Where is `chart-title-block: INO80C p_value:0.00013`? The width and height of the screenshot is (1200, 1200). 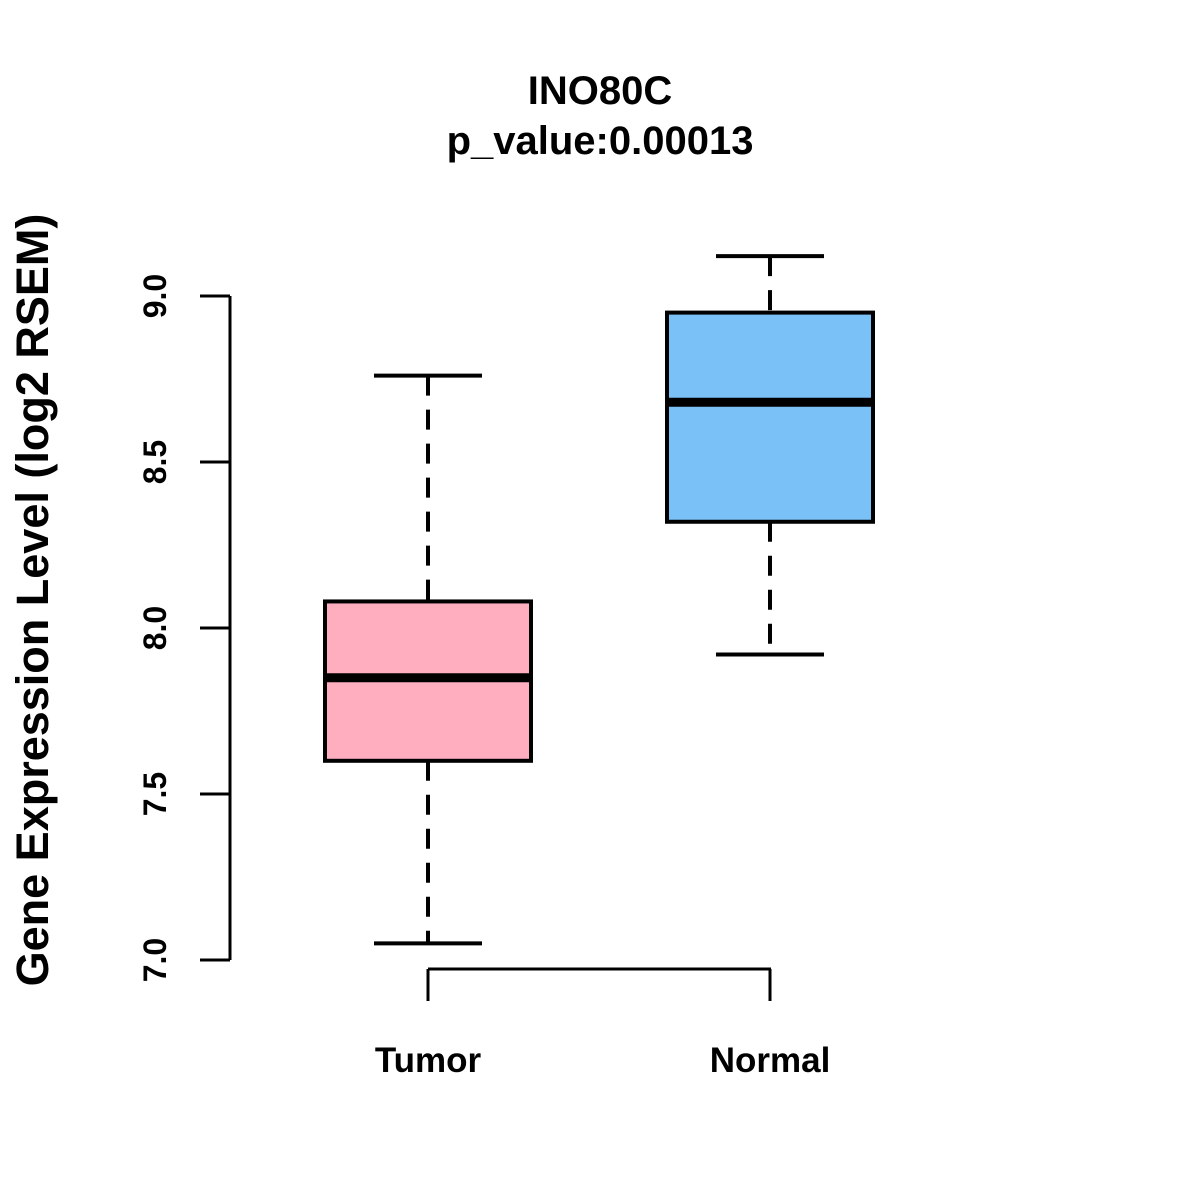 chart-title-block: INO80C p_value:0.00013 is located at coordinates (600, 116).